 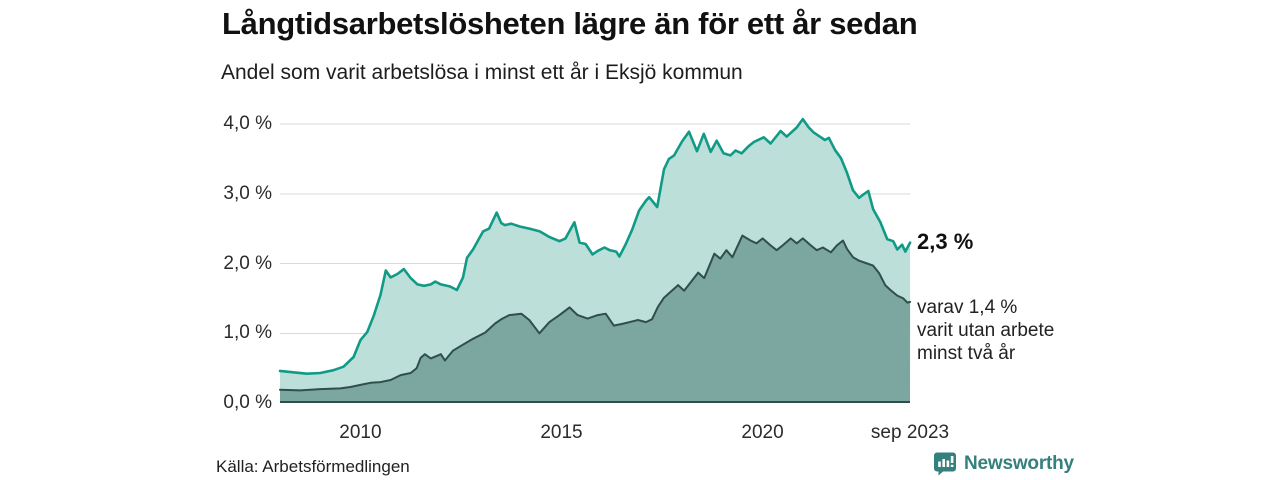 What do you see at coordinates (966, 353) in the screenshot?
I see `secondary-label-line: minst två år` at bounding box center [966, 353].